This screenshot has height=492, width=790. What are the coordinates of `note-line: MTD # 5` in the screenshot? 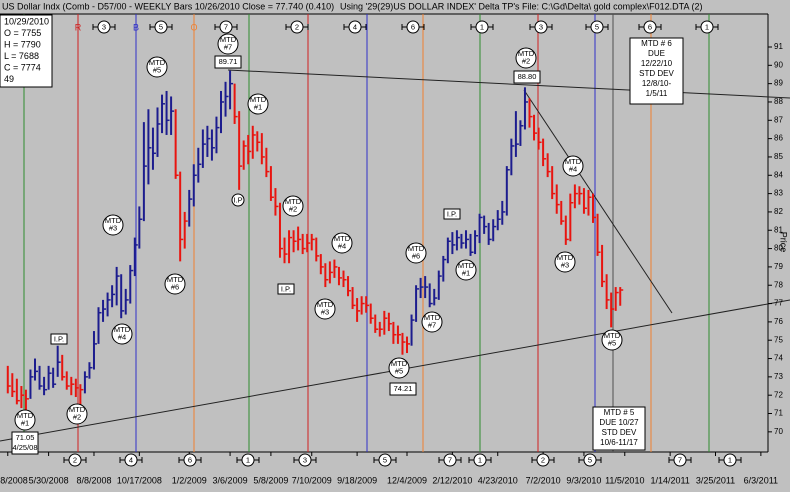 It's located at (619, 412).